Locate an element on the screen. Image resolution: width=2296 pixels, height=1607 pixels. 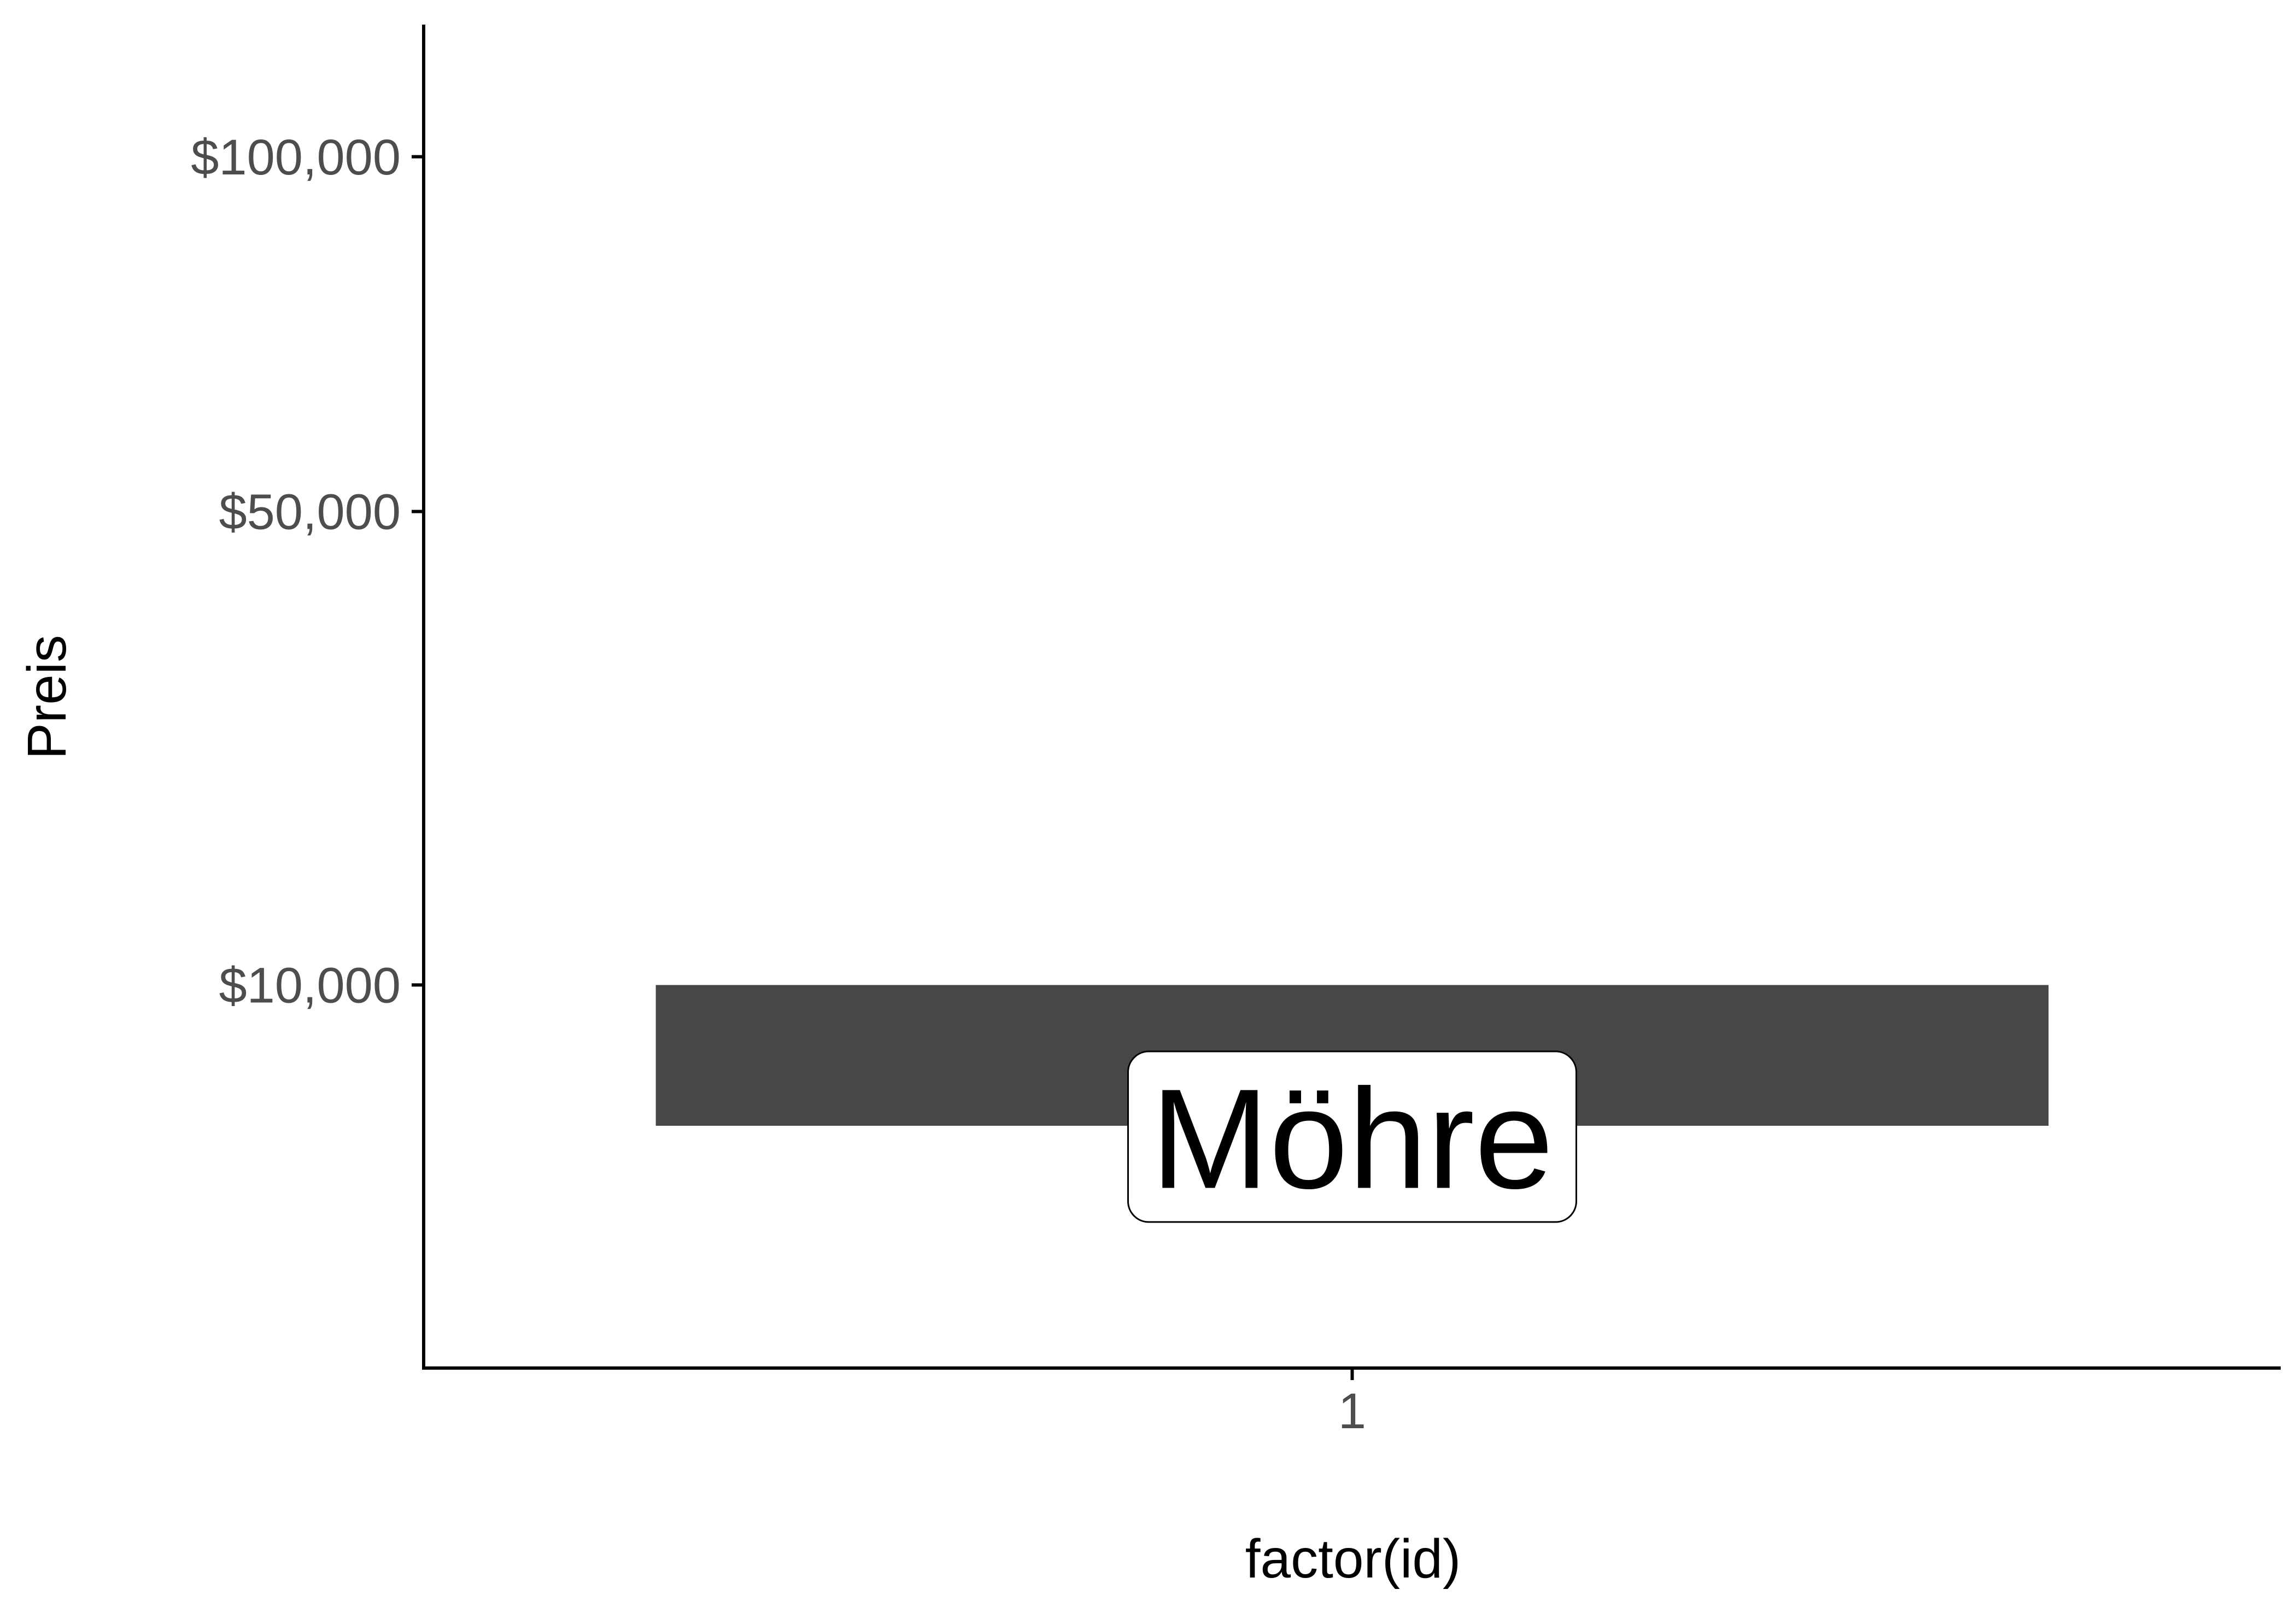
bar-label: Möhre is located at coordinates (1352, 1140).